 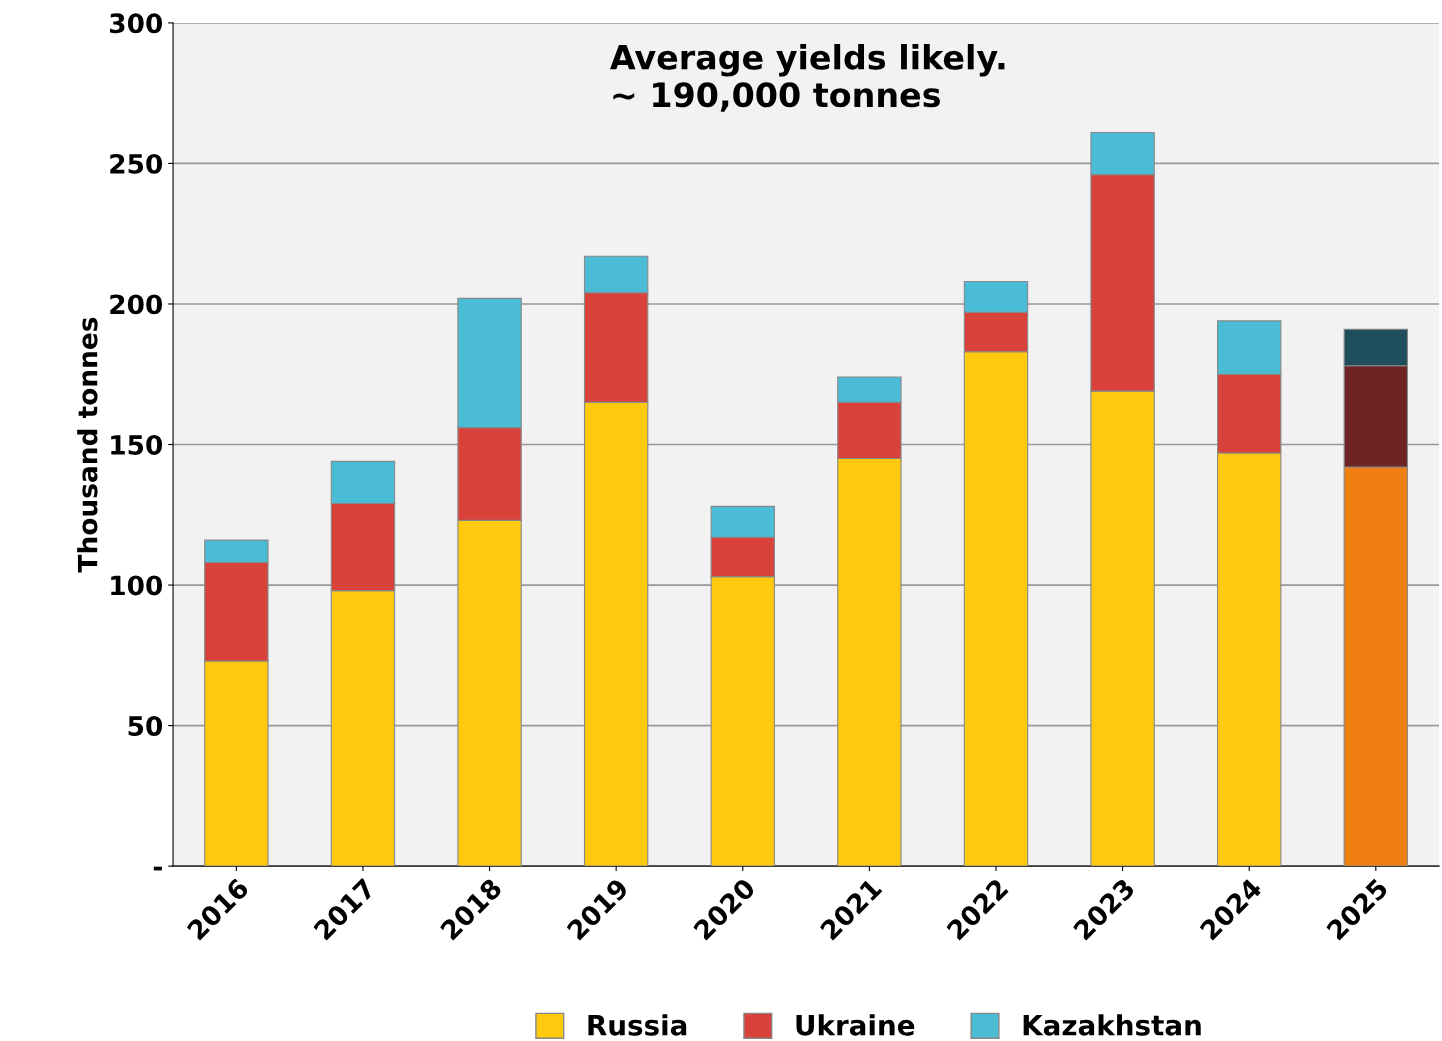 I want to click on annotation: Average yields likely. ~ 190,000 tonnes, so click(x=807, y=77).